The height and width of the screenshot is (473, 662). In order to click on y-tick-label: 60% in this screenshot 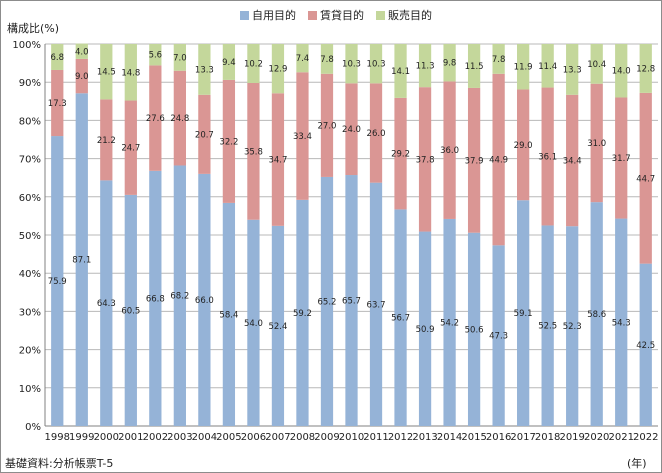, I will do `click(30, 198)`.